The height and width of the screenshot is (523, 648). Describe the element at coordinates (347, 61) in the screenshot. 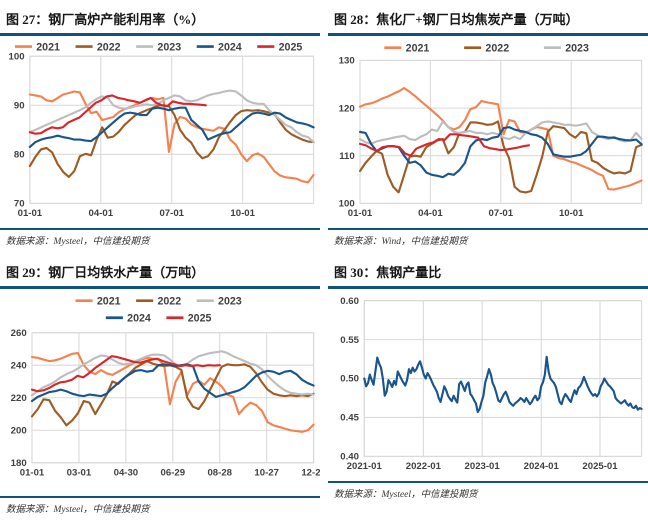

I see `y-tick-label: 130` at that location.